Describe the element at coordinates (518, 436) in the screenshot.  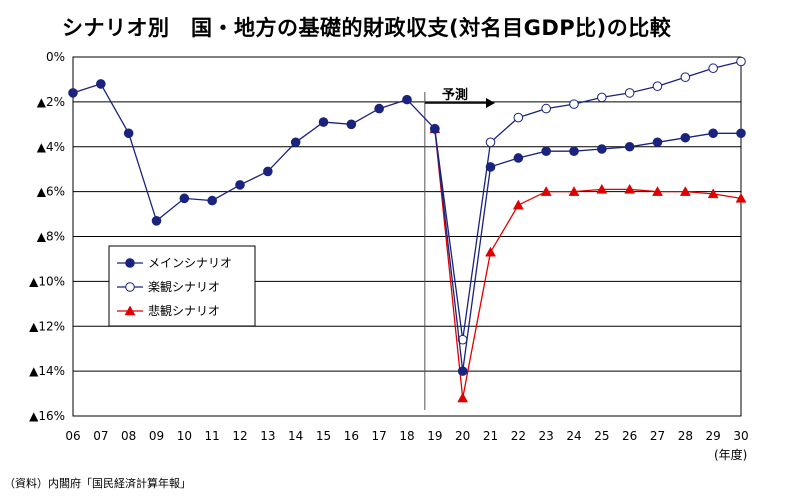
I see `x-tick-label: 22` at that location.